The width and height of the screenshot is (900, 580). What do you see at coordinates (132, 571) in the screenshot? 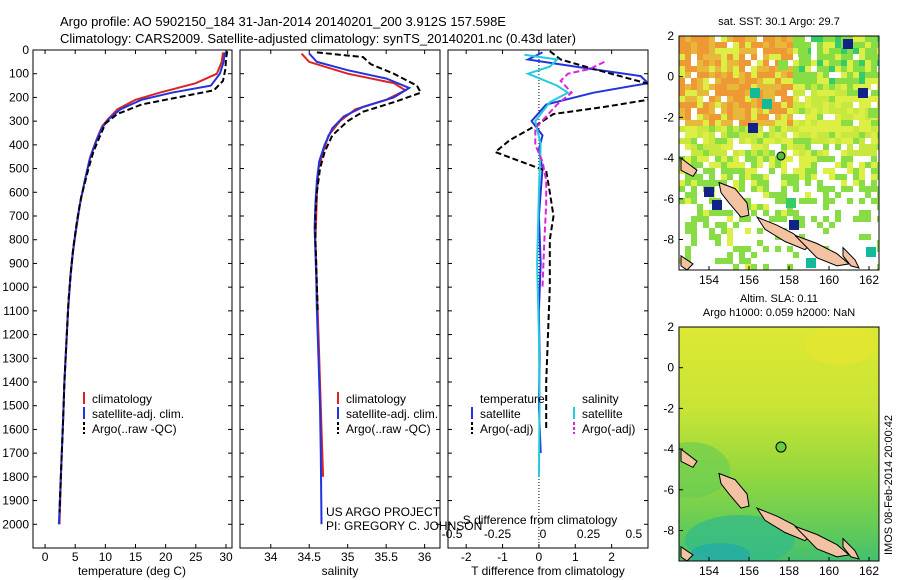
I see `temperature-x-label: temperature (deg C)` at bounding box center [132, 571].